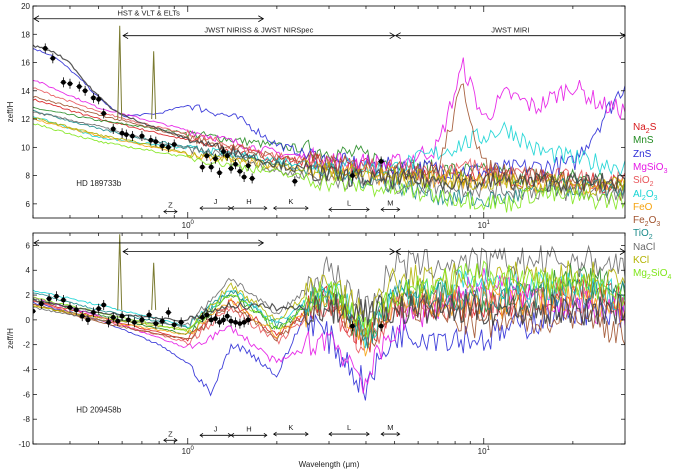 This screenshot has width=683, height=472. I want to click on band-label: J, so click(216, 201).